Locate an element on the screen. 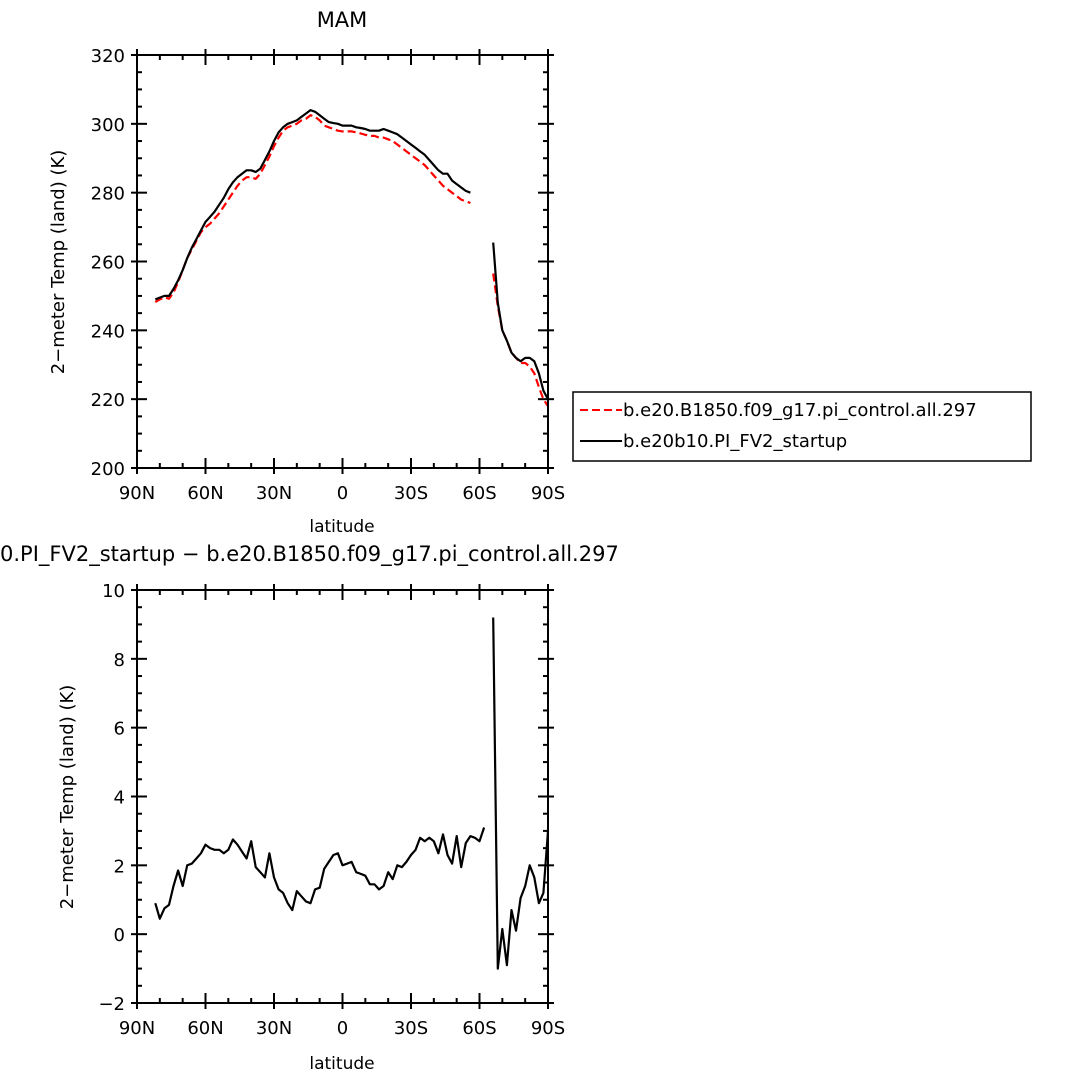 The height and width of the screenshot is (1079, 1077). y-tick-label: 260 is located at coordinates (108, 263).